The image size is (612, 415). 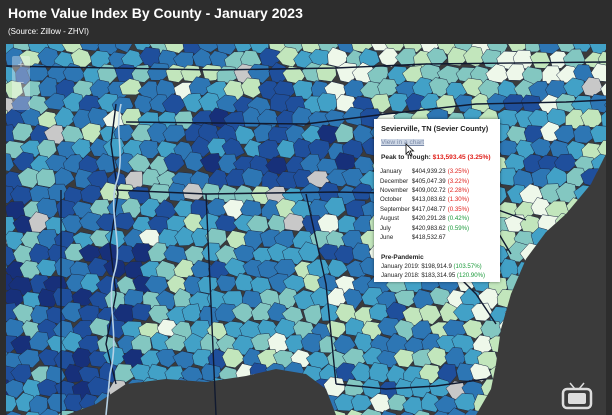 I want to click on zoom-in-button: +, so click(x=21, y=65).